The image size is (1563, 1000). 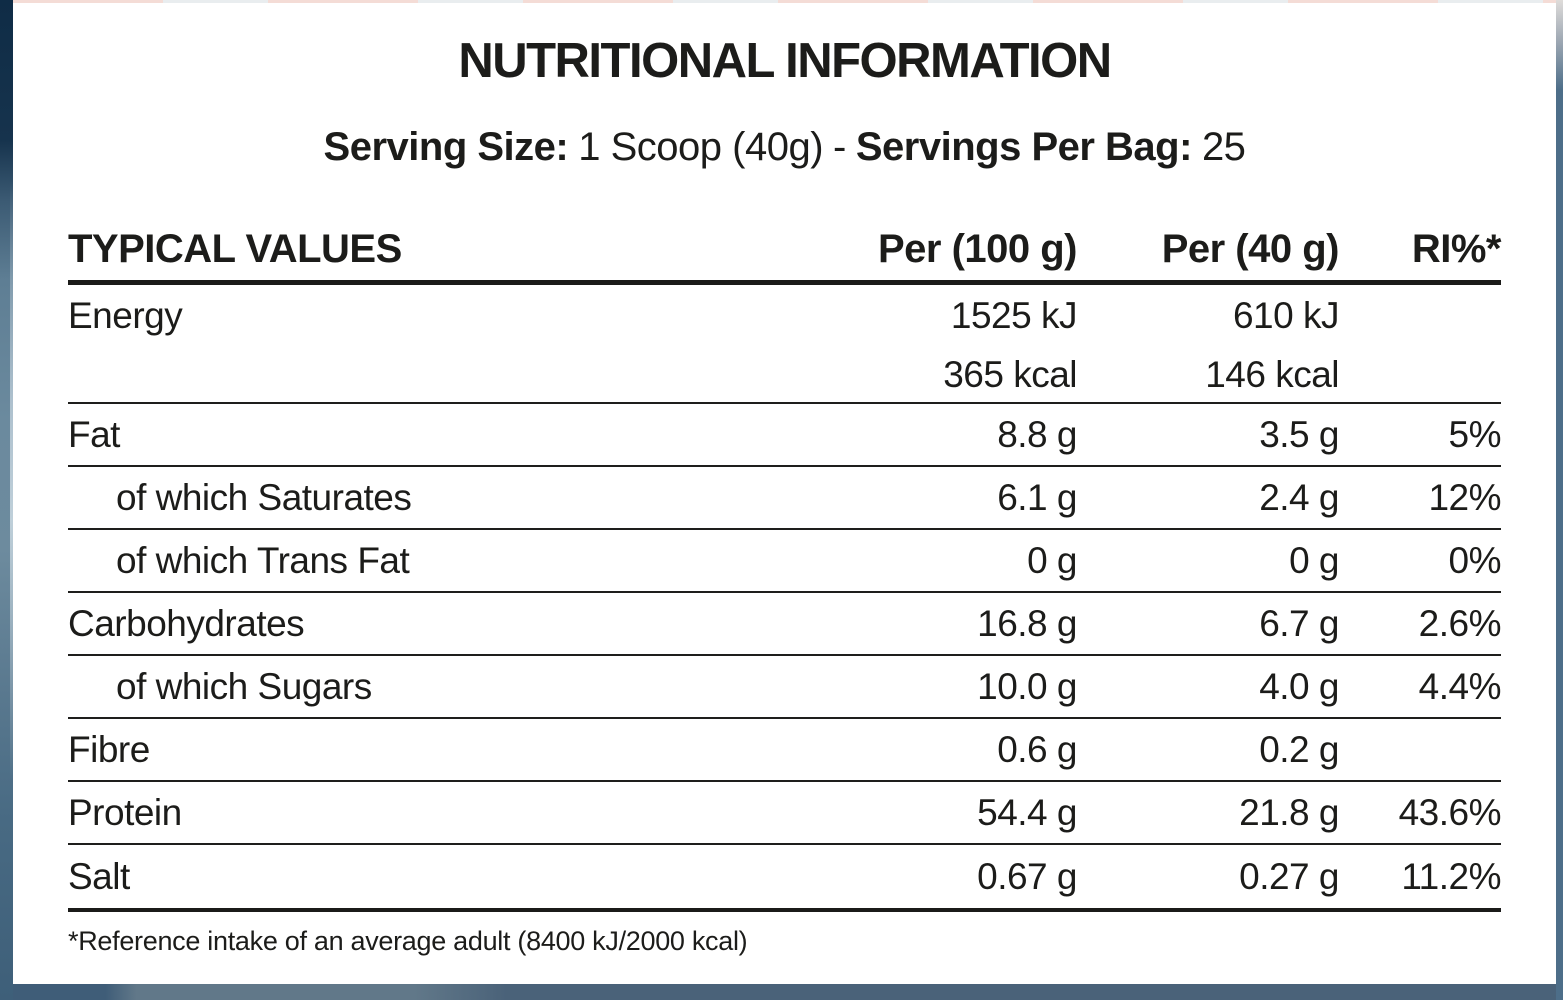 What do you see at coordinates (1464, 497) in the screenshot?
I see `value-ri: 12%` at bounding box center [1464, 497].